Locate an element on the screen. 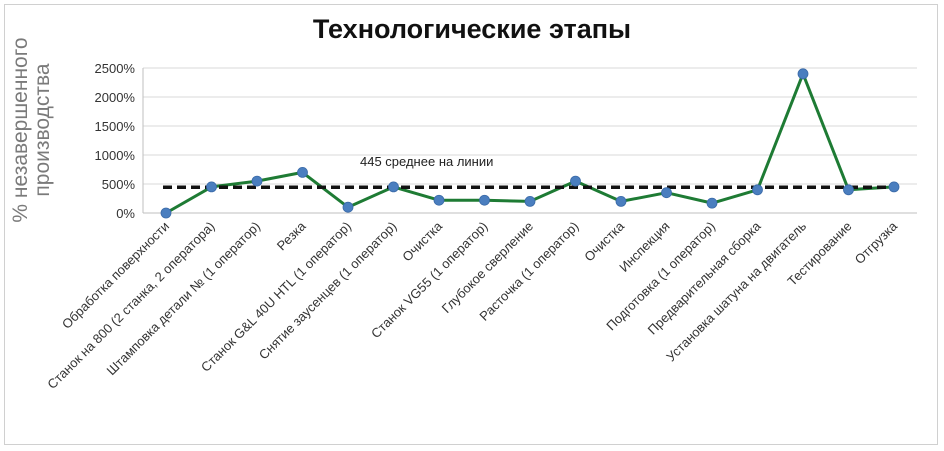  y-tick-label: 1500% is located at coordinates (115, 126).